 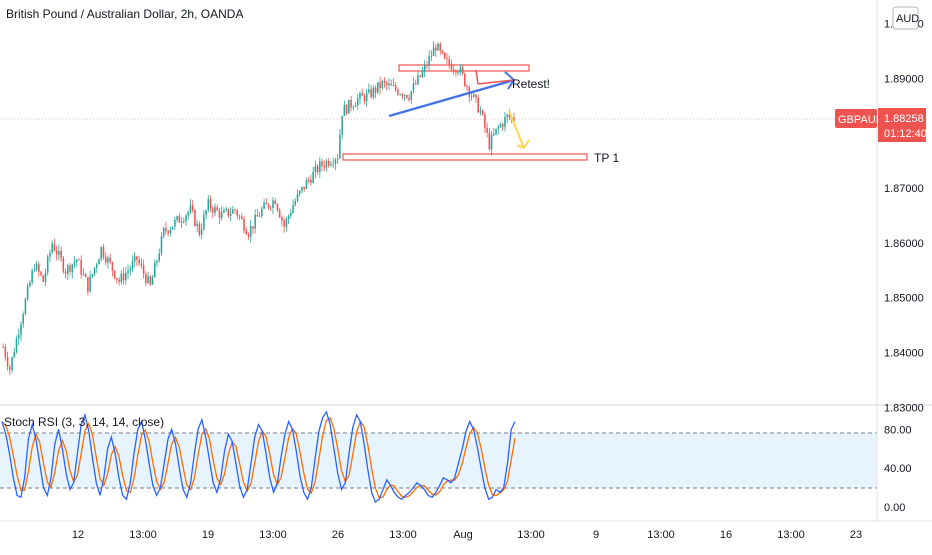 I want to click on time-tick-label: Aug, so click(x=463, y=535).